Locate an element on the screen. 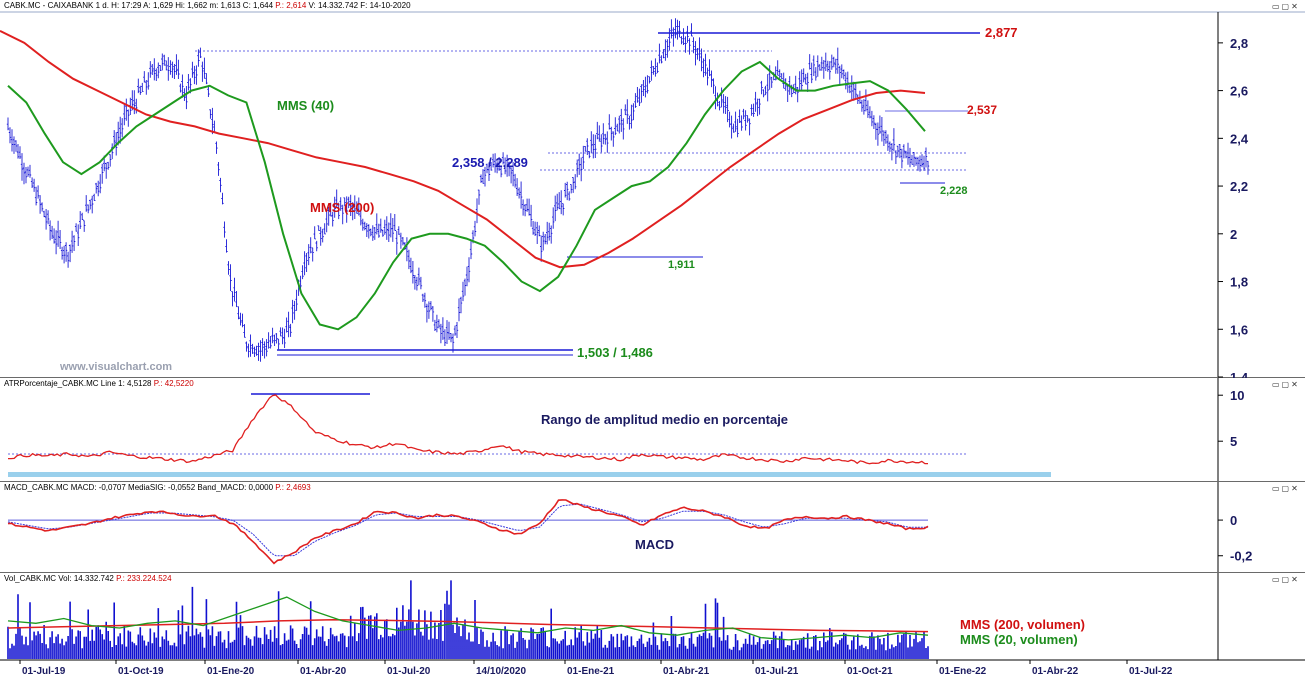  annotation-1503-1486: 1,503 / 1,486 is located at coordinates (615, 352).